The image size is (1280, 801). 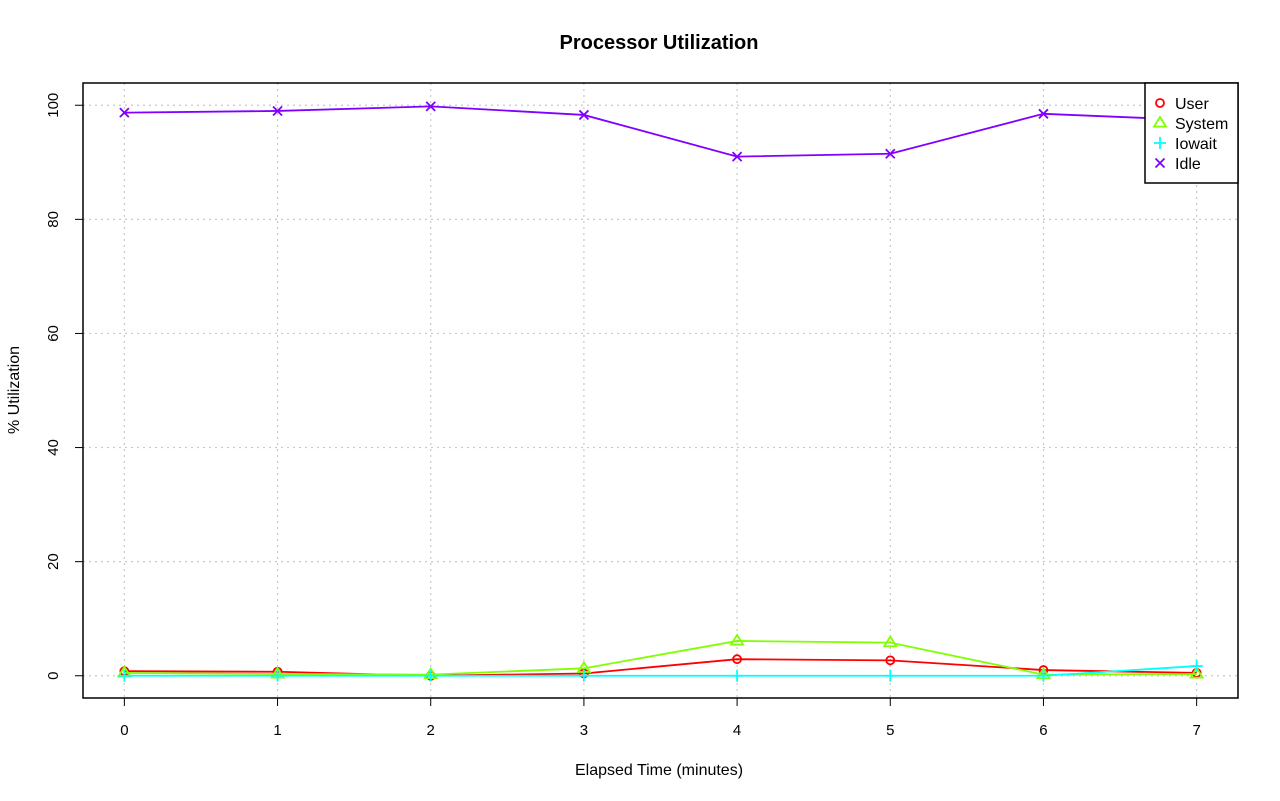 I want to click on series-idle, so click(x=660, y=131).